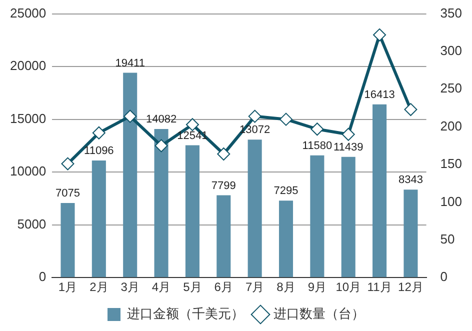  Describe the element at coordinates (317, 146) in the screenshot. I see `data-label: 11580` at that location.